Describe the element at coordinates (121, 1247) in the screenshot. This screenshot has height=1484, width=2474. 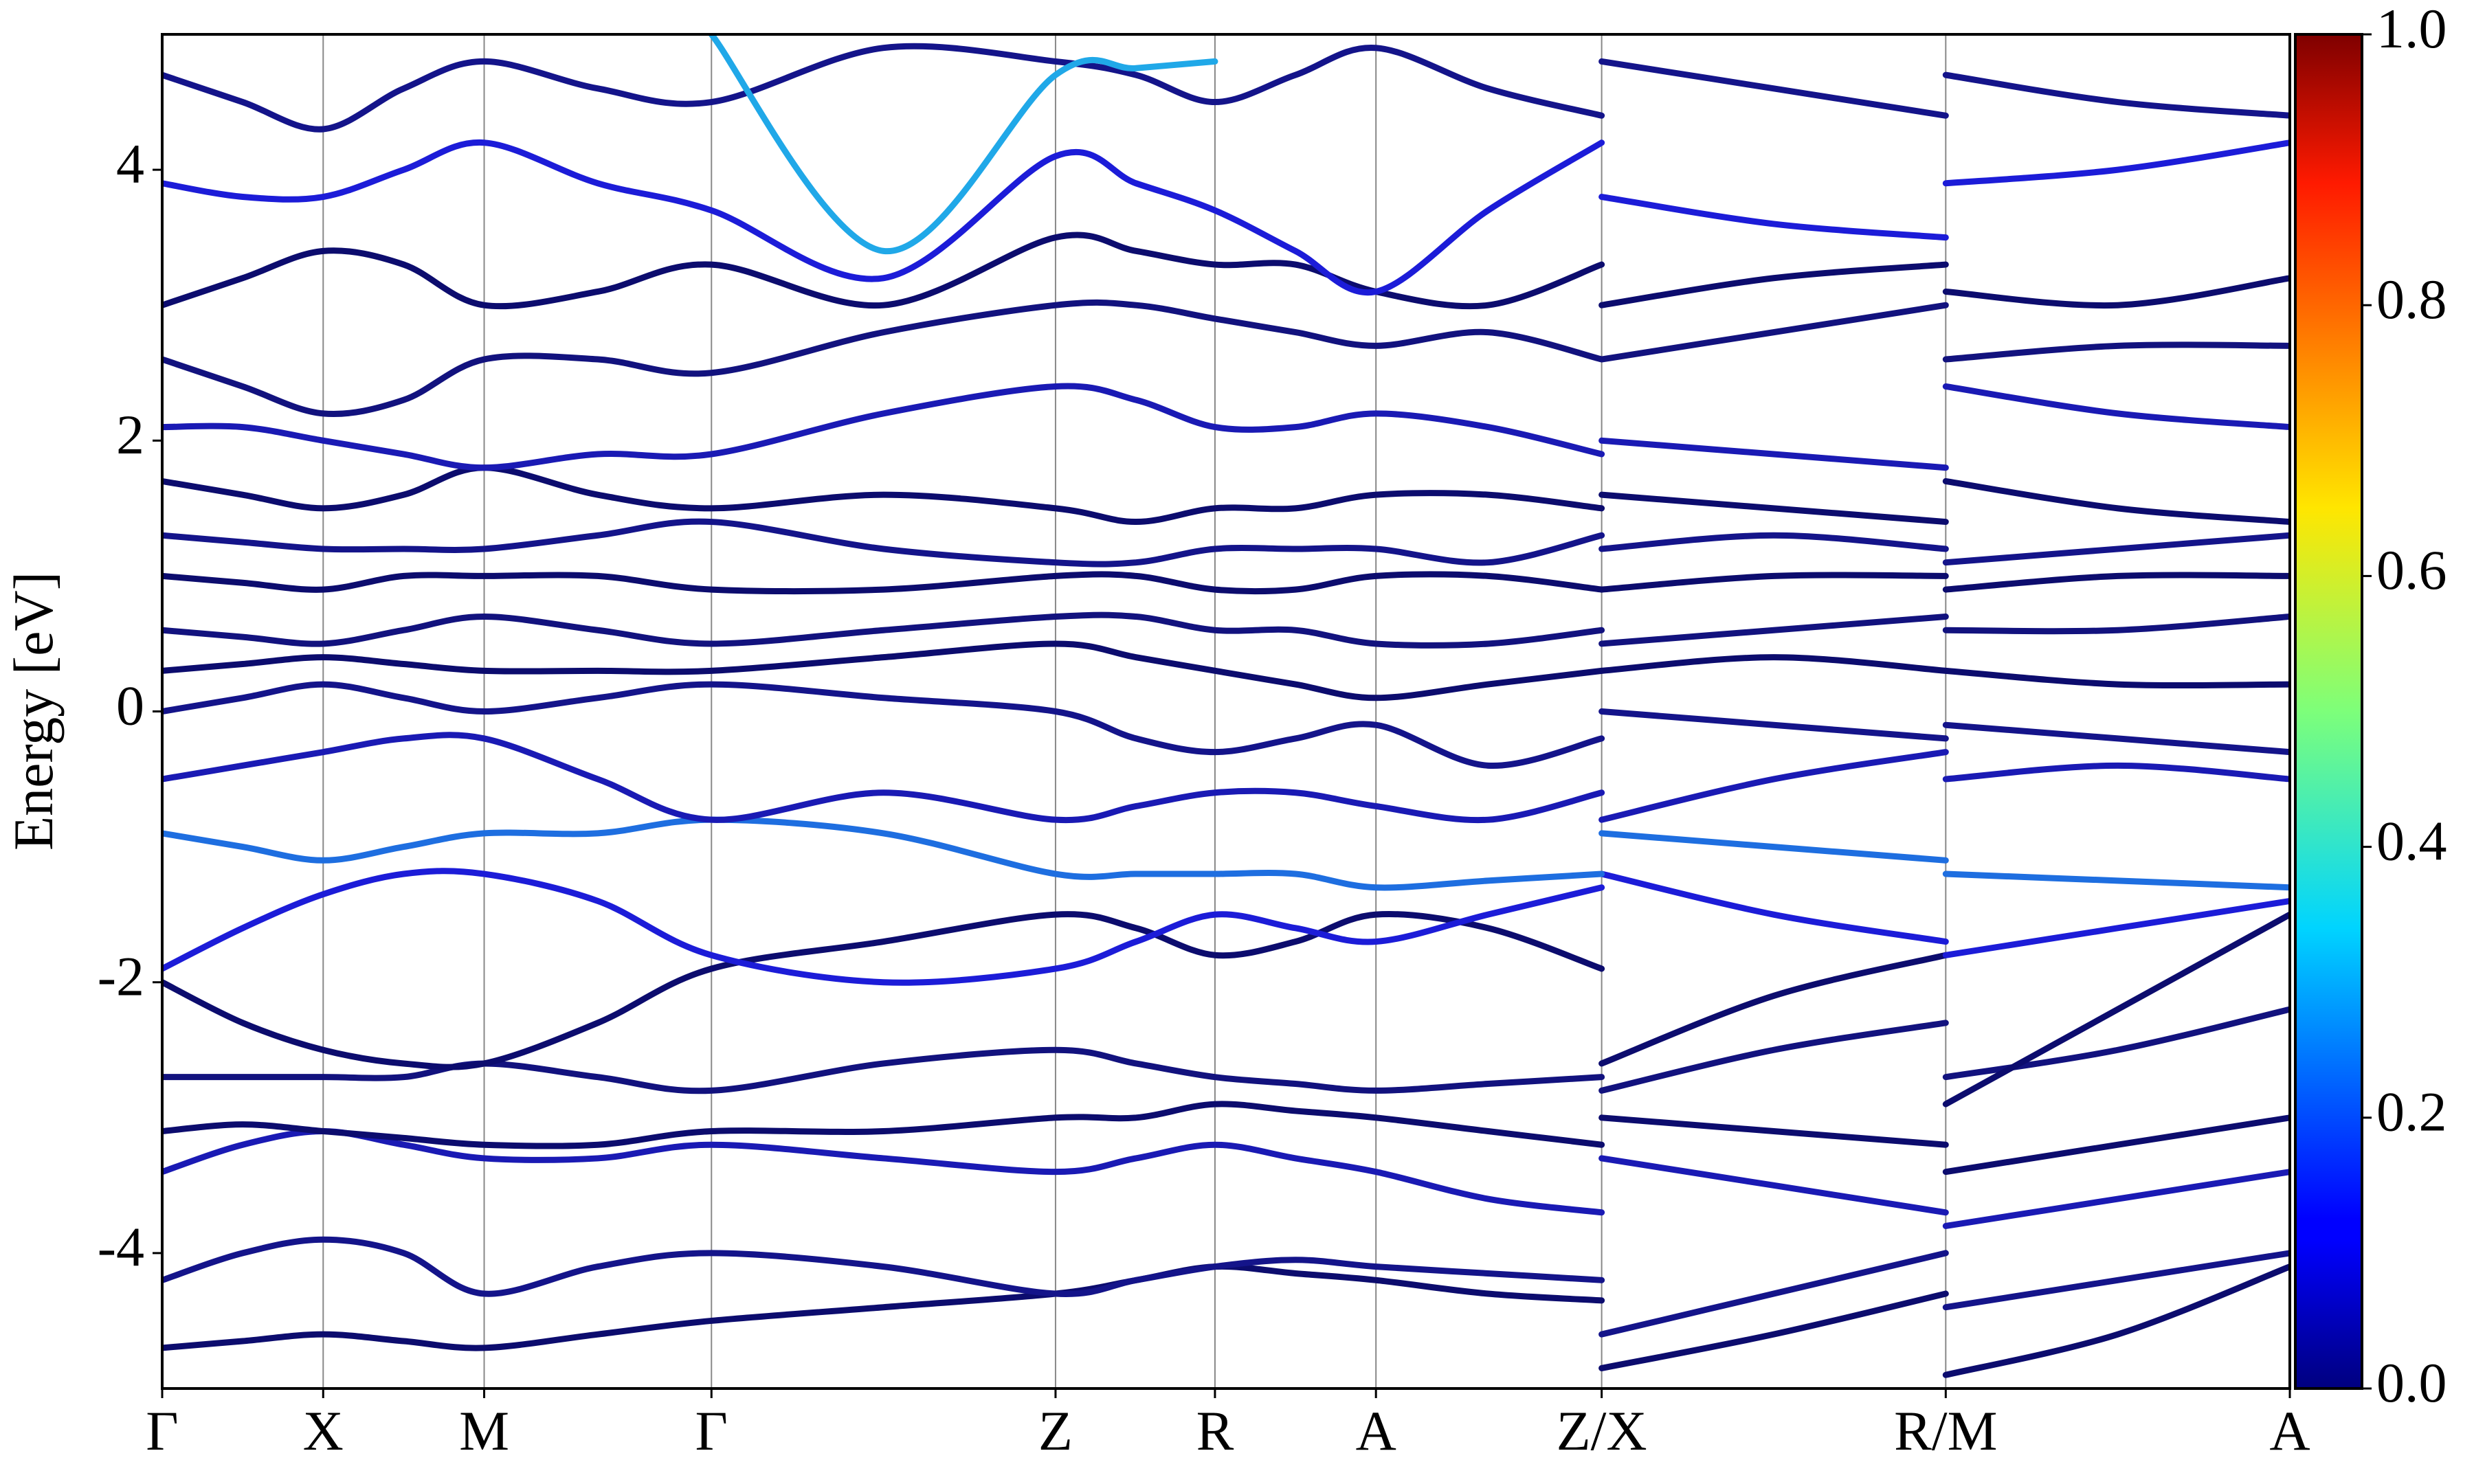
I see `y-tick-label: -4` at that location.